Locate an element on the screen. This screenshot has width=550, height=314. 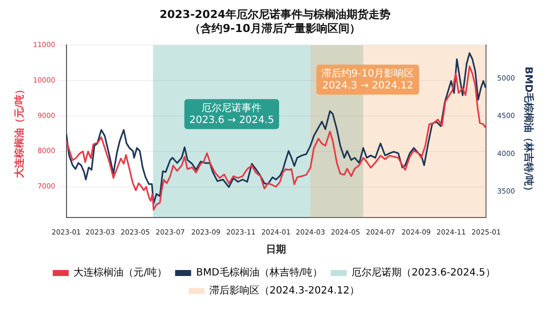
legend-label: 大连棕榈油（元/吨） is located at coordinates (121, 272).